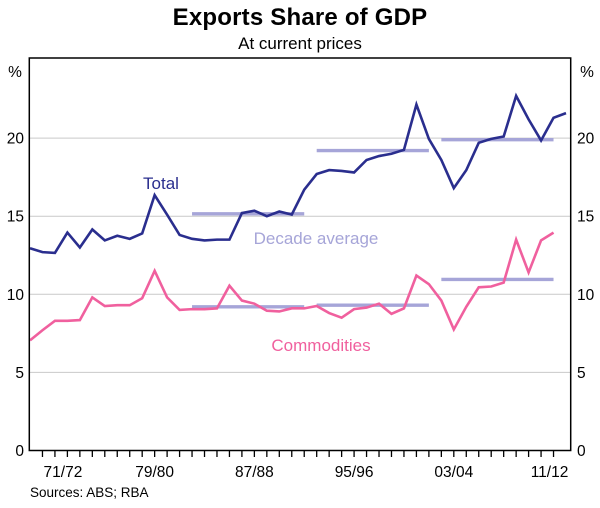  Describe the element at coordinates (354, 472) in the screenshot. I see `x-axis-label: 95/96` at that location.